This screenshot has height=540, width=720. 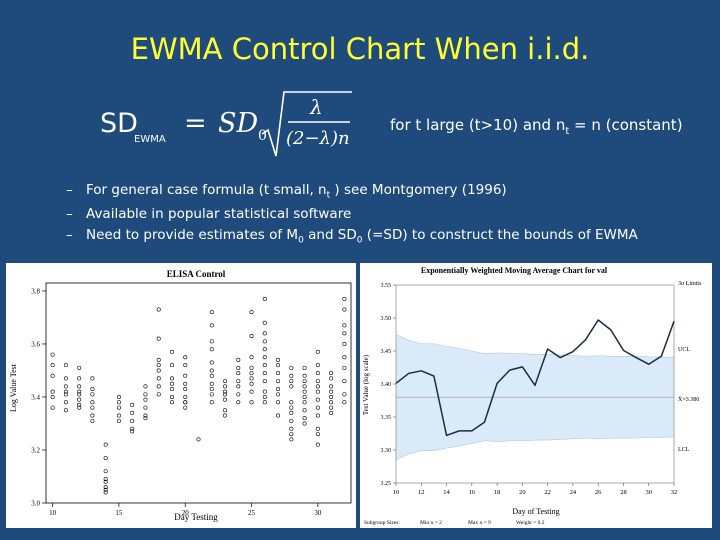 What do you see at coordinates (684, 350) in the screenshot?
I see `right-label-ucl: UCL` at bounding box center [684, 350].